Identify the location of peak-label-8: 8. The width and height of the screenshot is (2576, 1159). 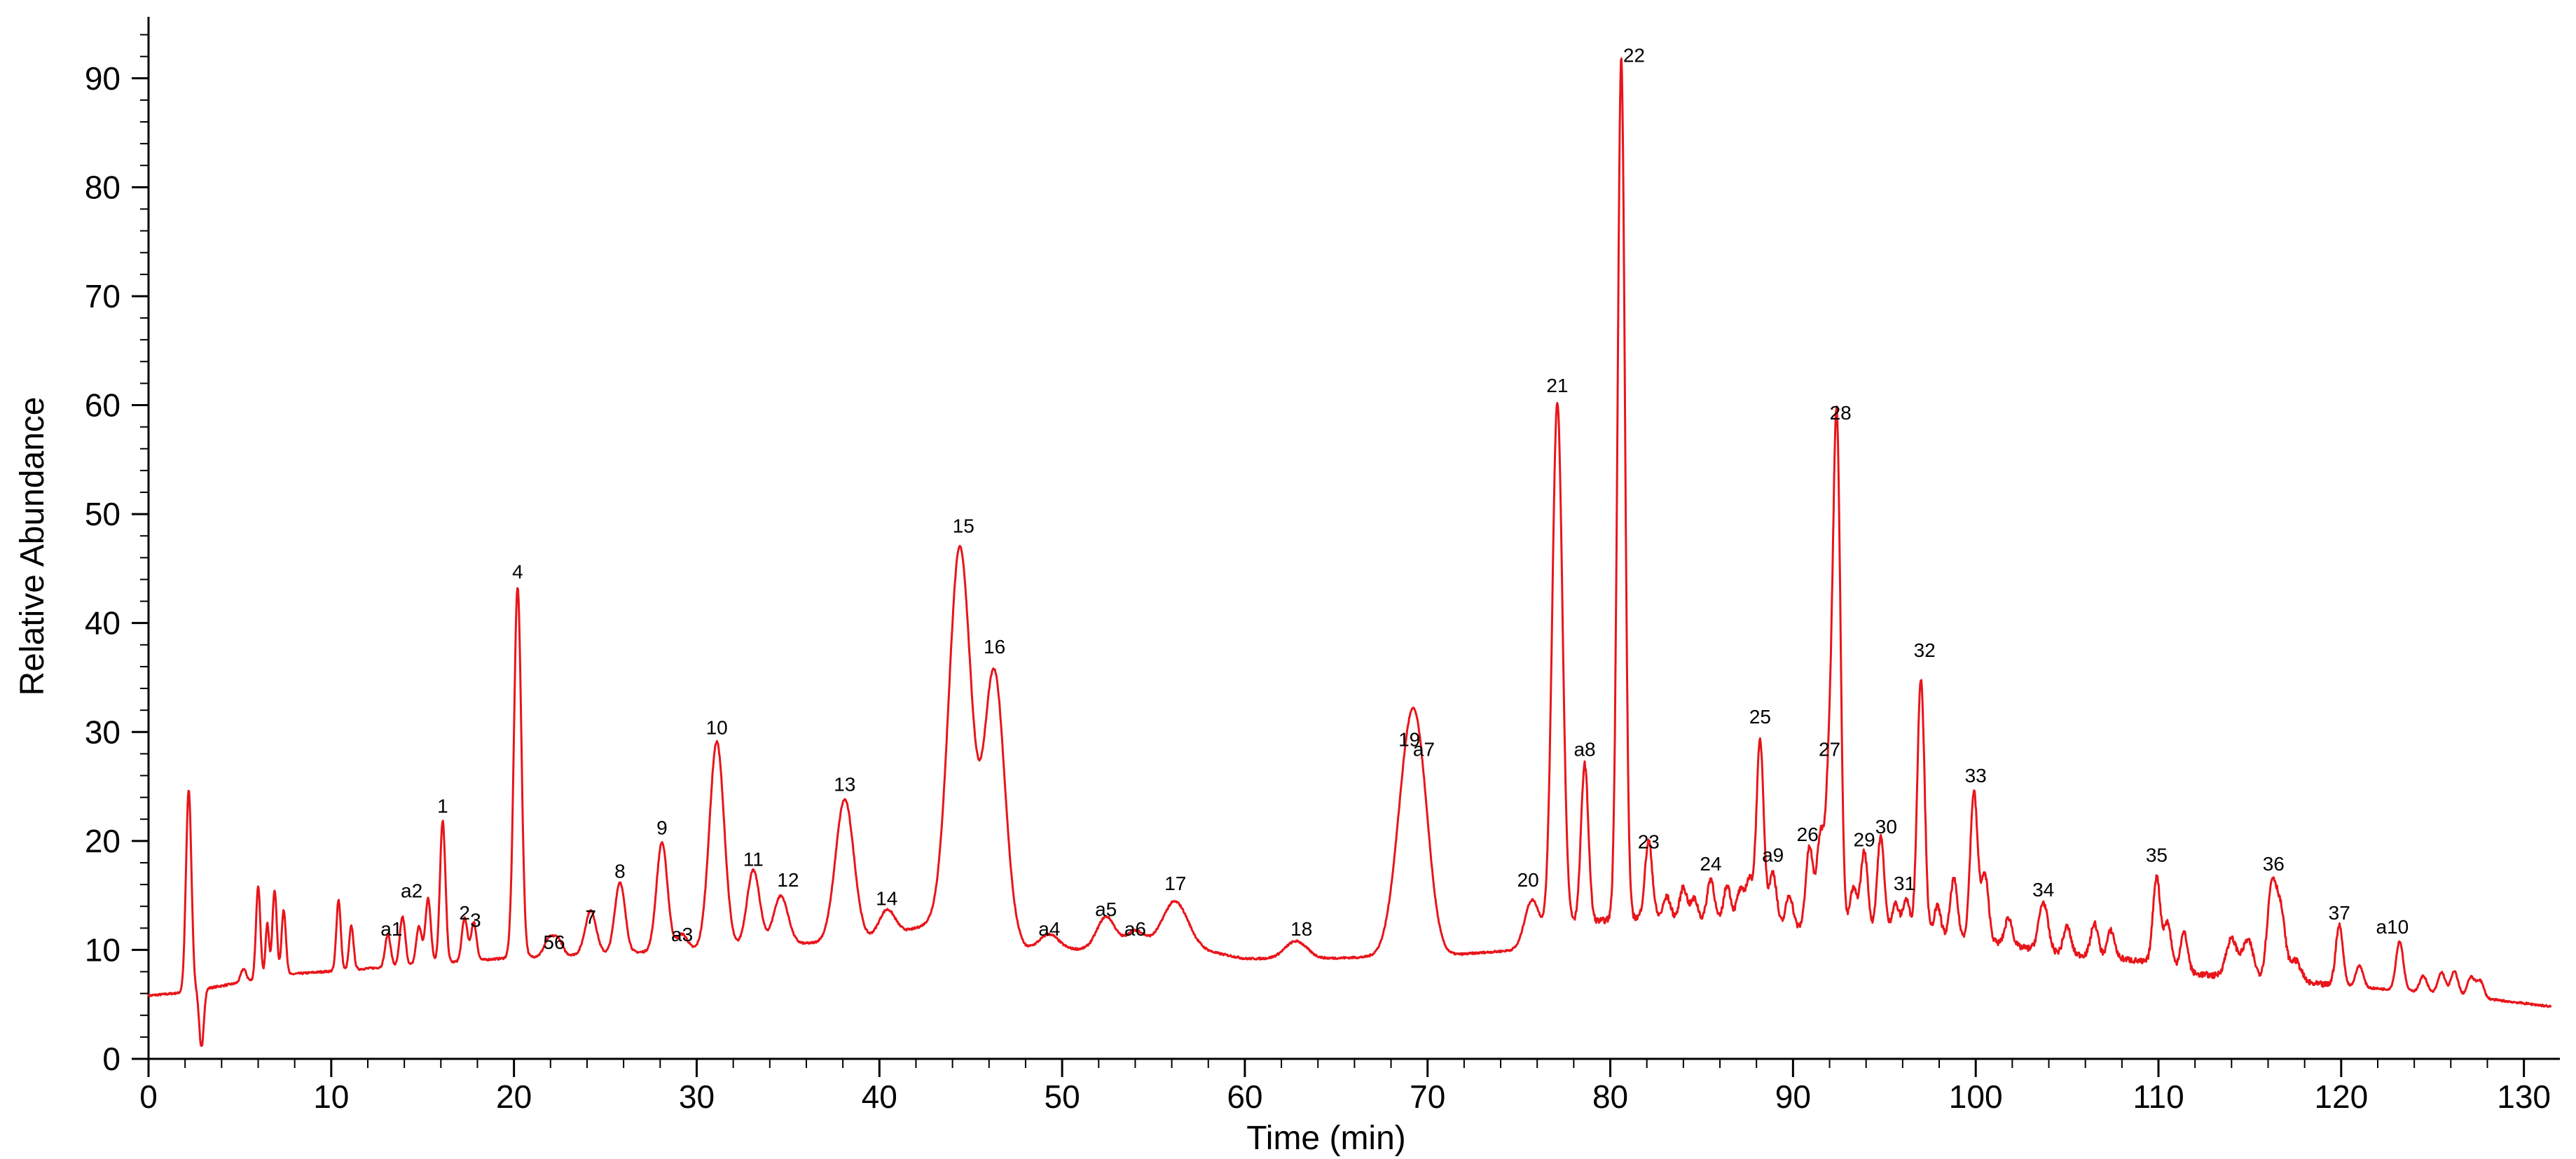
(620, 871).